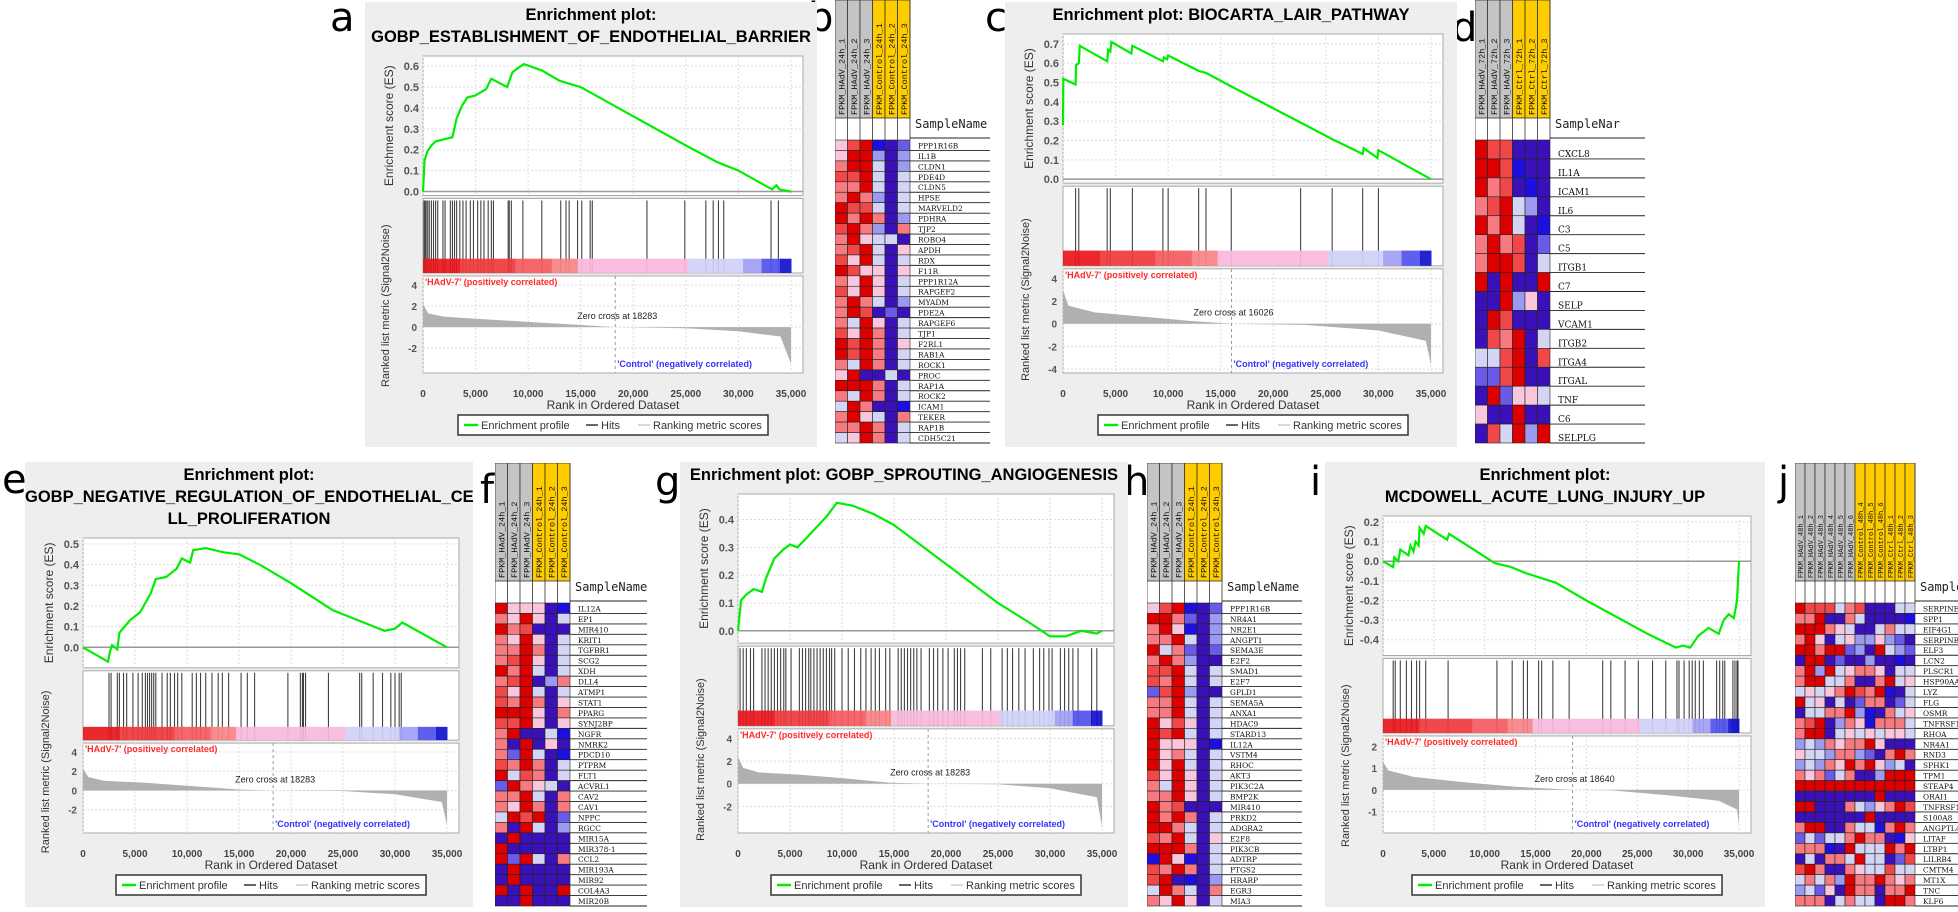  Describe the element at coordinates (1822, 546) in the screenshot. I see `column-header-label: FPKM_HAdV_48h_3` at that location.